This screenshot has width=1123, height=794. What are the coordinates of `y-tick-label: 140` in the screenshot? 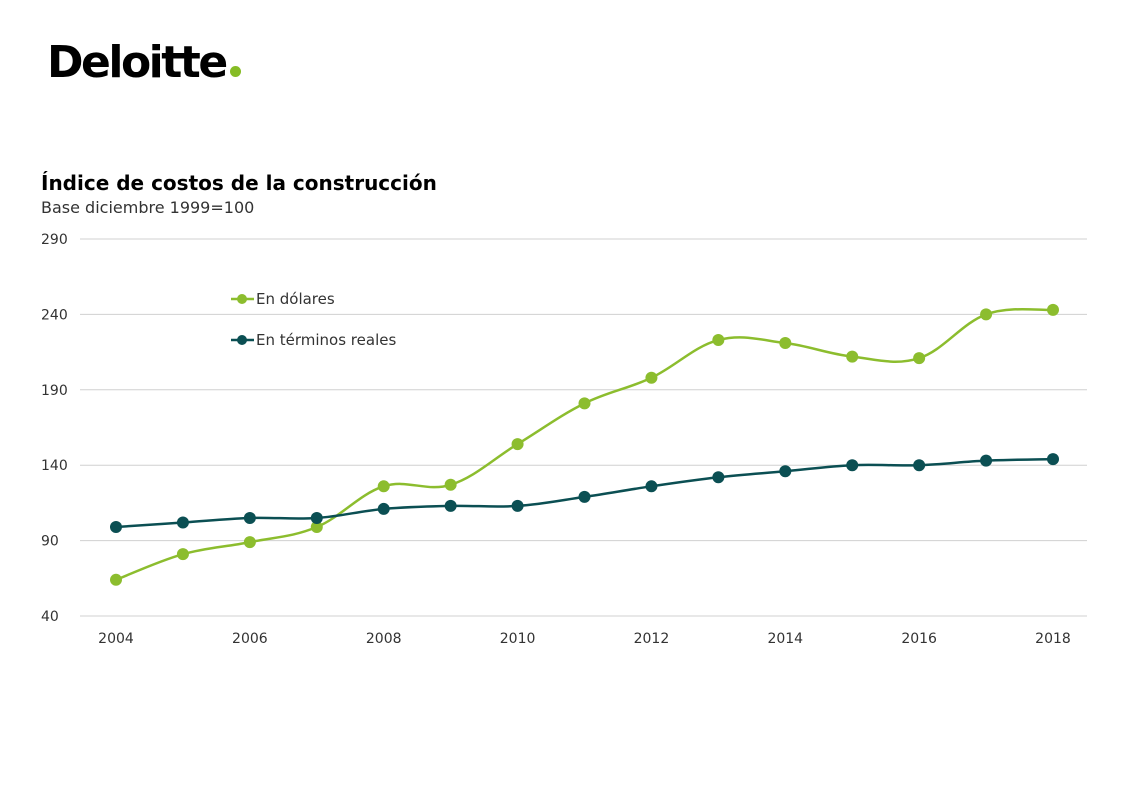 It's located at (54, 466).